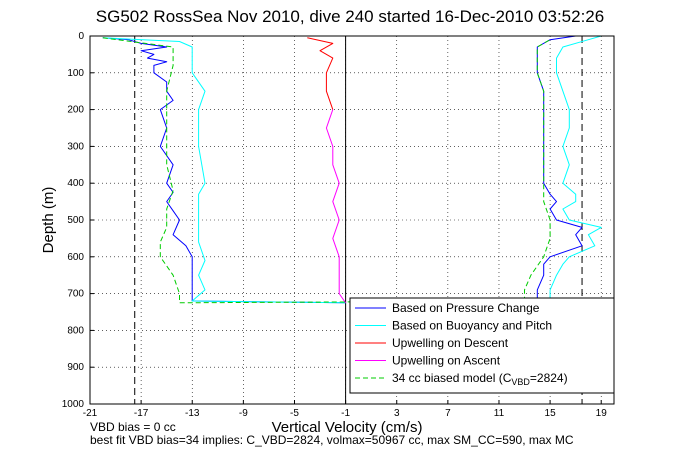  I want to click on x-tick-label-5: -1, so click(345, 413).